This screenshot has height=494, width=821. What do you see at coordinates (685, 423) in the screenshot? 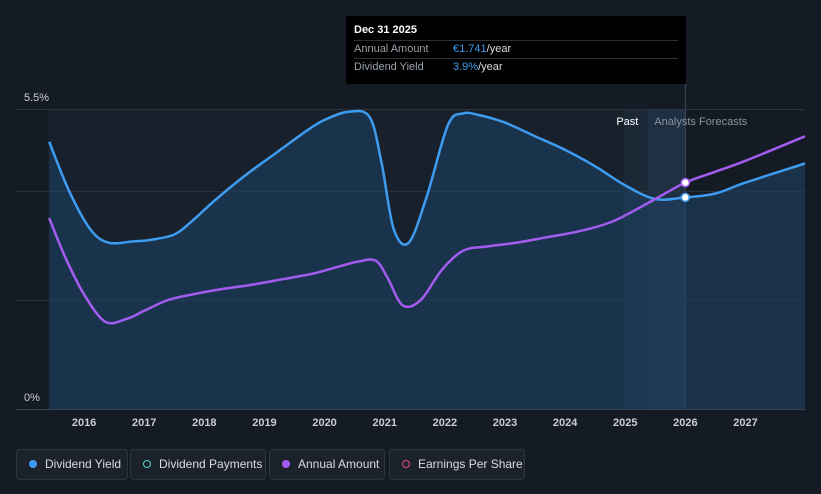
I see `x-tick-label: 2026` at bounding box center [685, 423].